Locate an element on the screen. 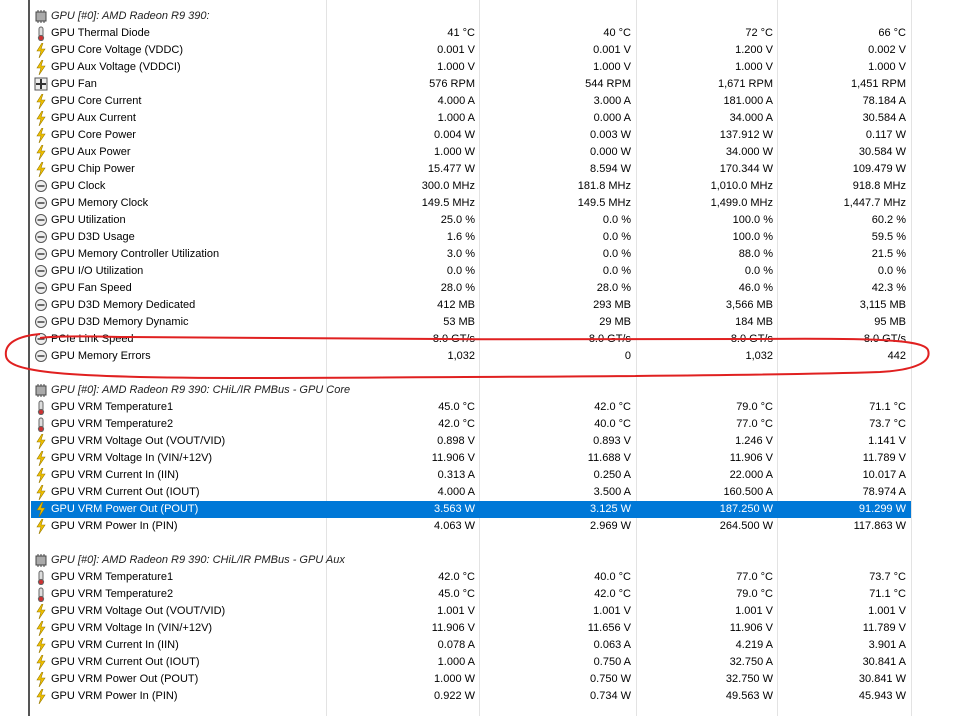 The height and width of the screenshot is (716, 968). sensor-value: 0.0 % is located at coordinates (616, 220).